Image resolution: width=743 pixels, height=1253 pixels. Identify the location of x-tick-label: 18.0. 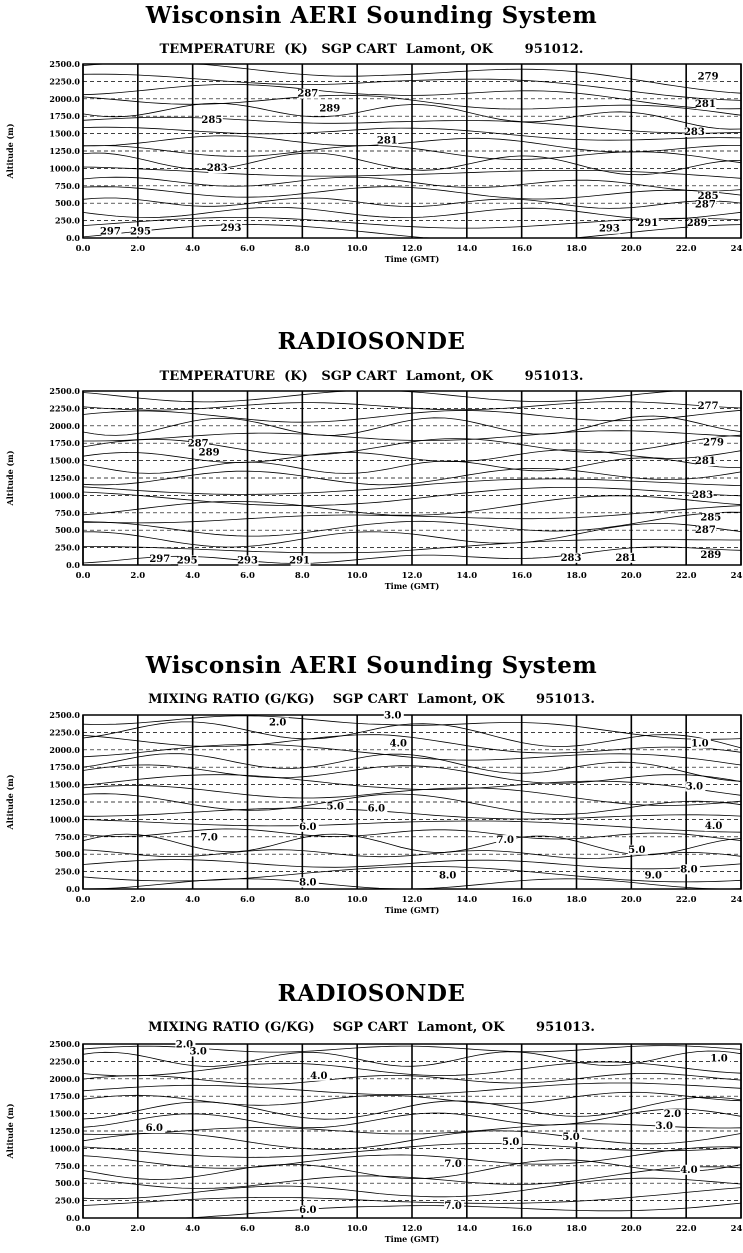
(576, 1229).